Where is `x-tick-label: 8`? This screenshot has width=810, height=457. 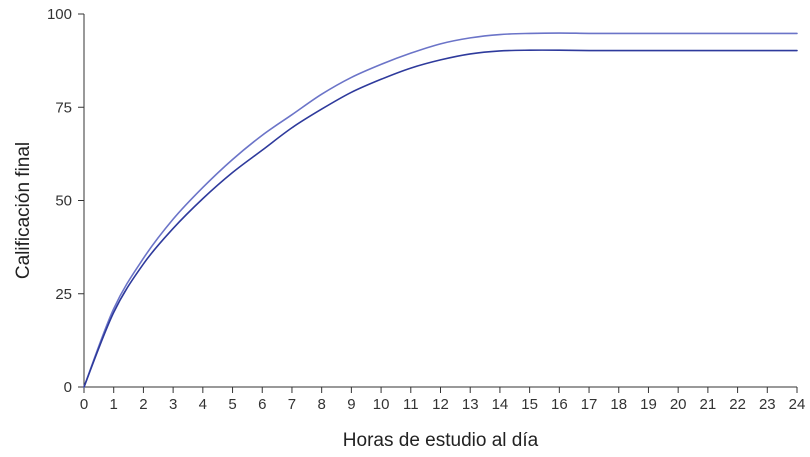
x-tick-label: 8 is located at coordinates (321, 404).